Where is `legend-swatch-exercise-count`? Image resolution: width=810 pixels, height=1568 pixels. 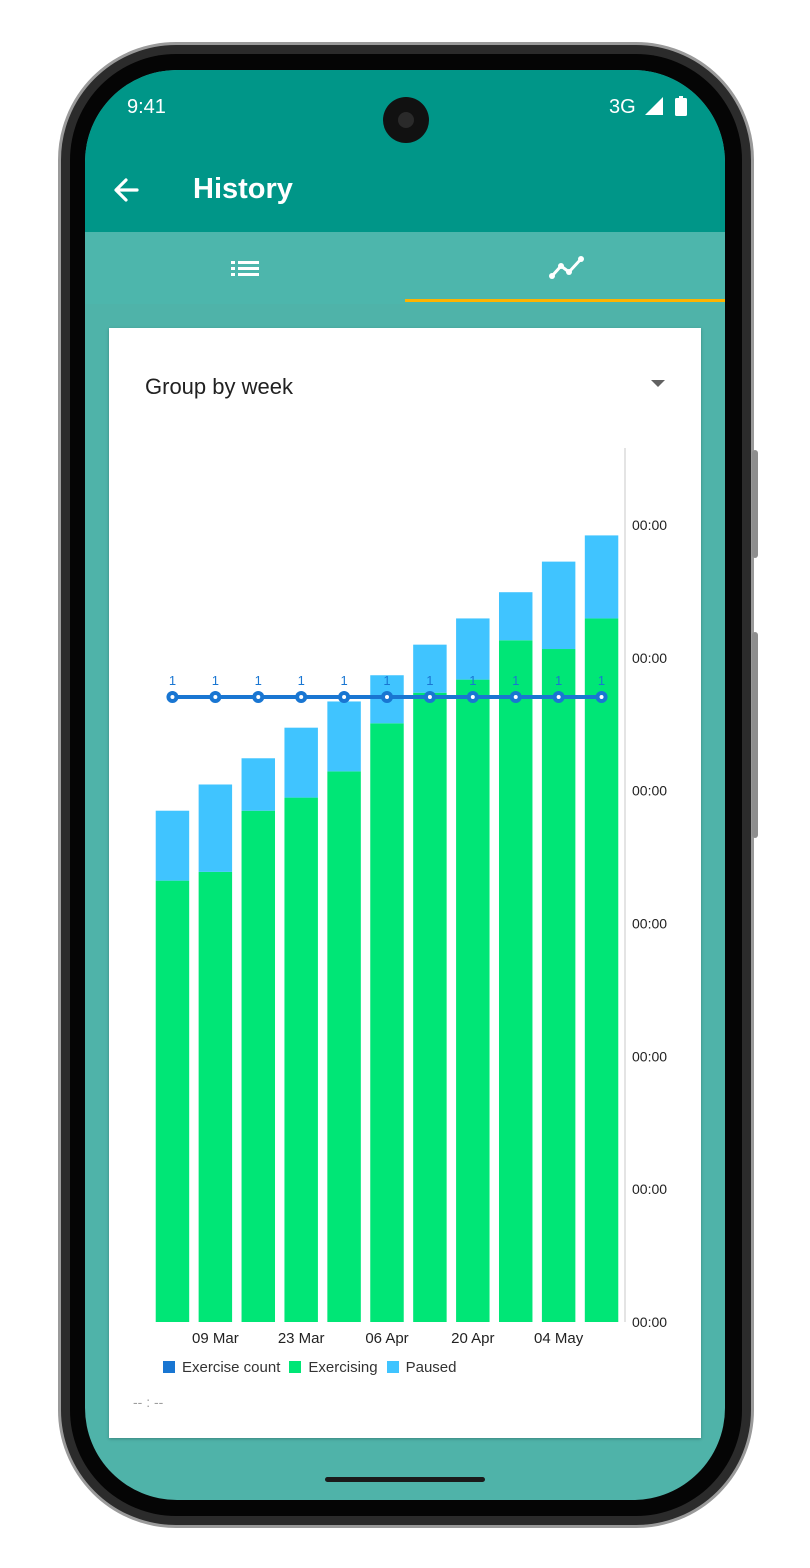
legend-swatch-exercise-count is located at coordinates (169, 1367).